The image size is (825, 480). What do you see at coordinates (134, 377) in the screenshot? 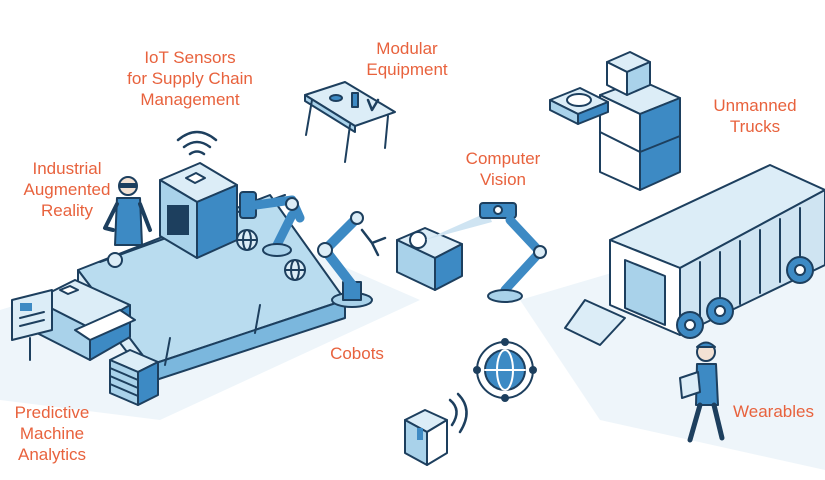
I see `server-stack` at bounding box center [134, 377].